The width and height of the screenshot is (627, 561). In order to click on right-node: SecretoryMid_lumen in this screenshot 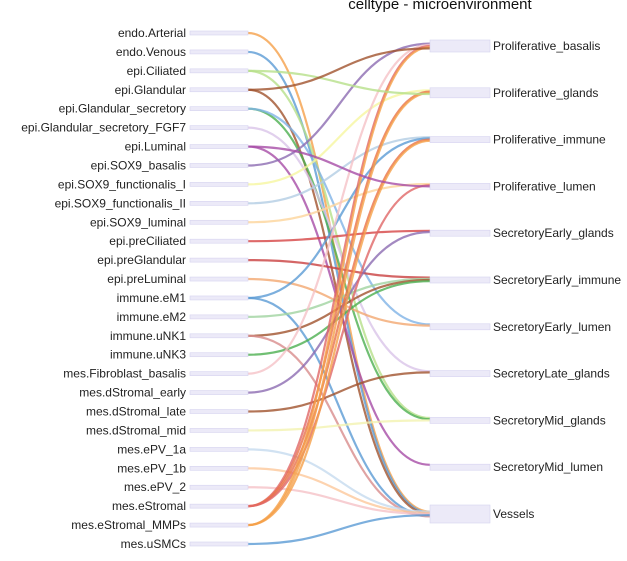, I will do `click(516, 467)`.